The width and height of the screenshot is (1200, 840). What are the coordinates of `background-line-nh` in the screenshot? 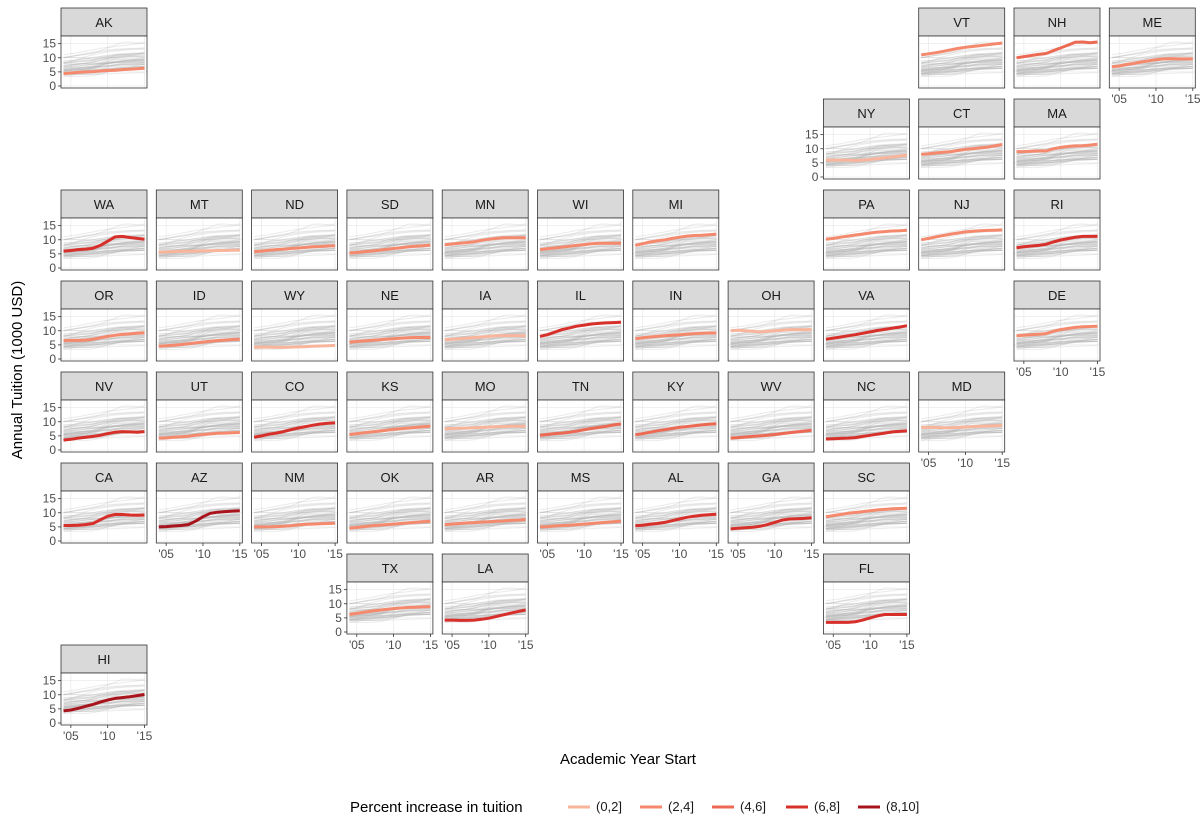 It's located at (485, 232).